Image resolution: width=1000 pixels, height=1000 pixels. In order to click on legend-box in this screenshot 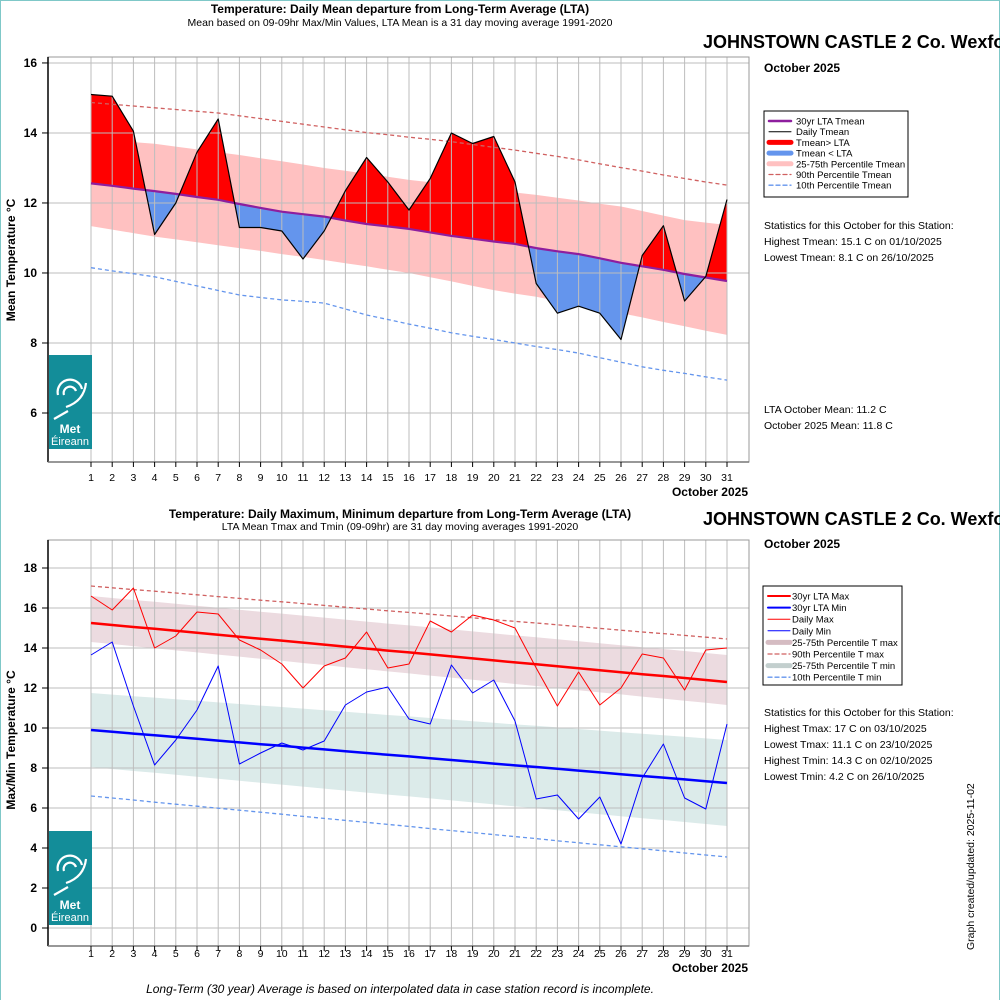, I will do `click(832, 635)`.